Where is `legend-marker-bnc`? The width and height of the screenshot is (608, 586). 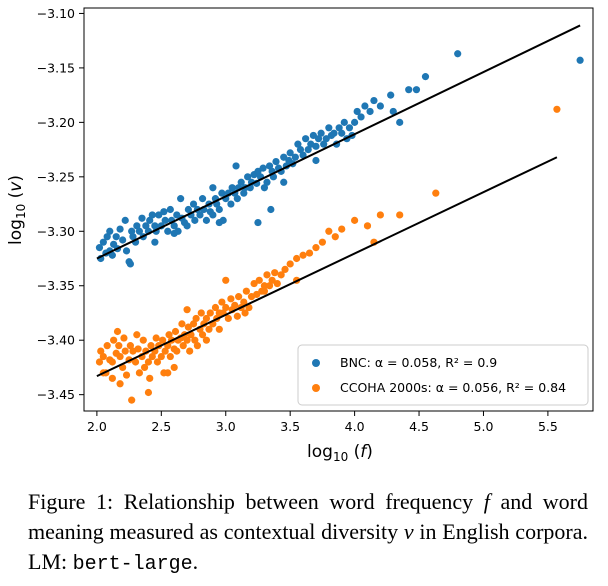
legend-marker-bnc is located at coordinates (316, 363).